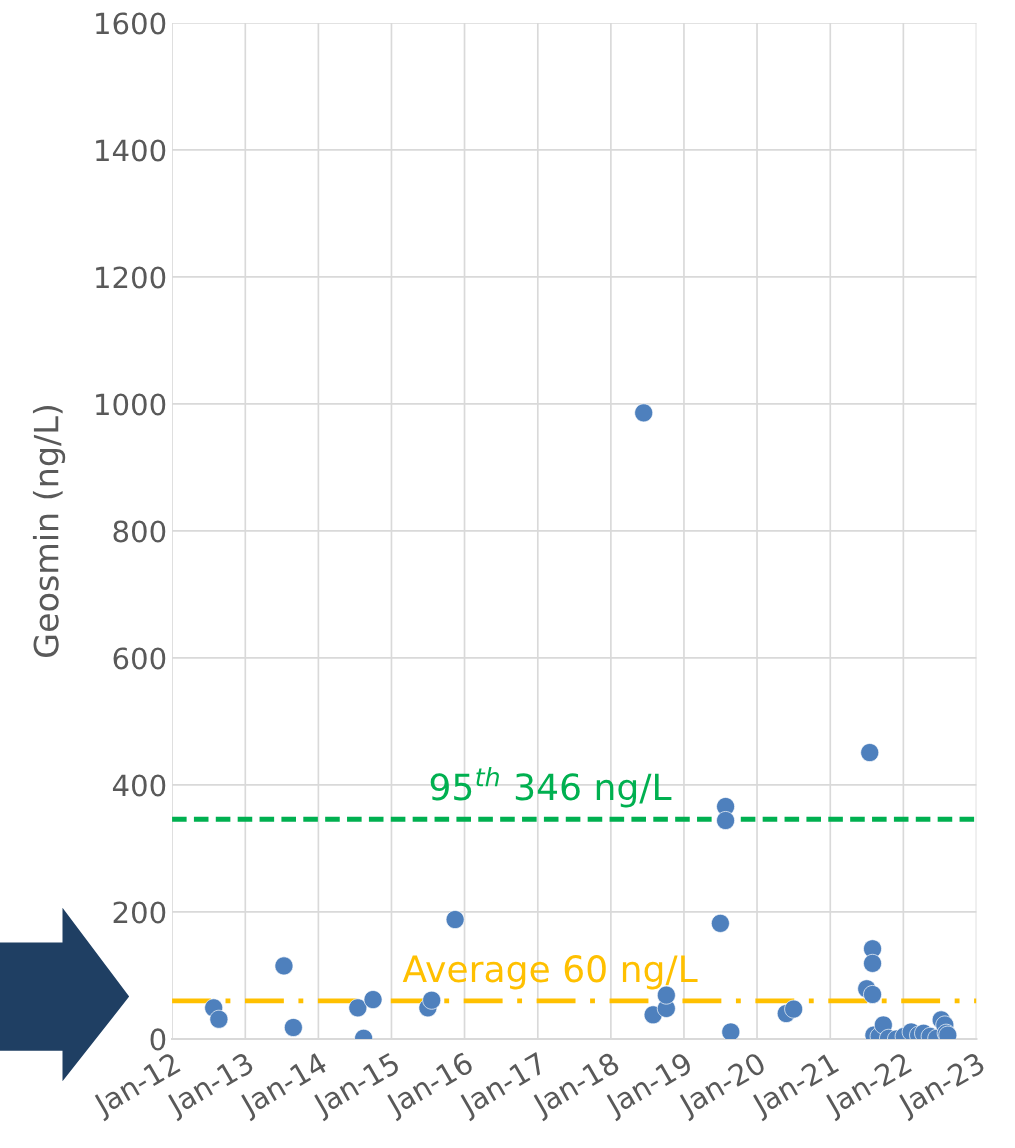 Image resolution: width=1015 pixels, height=1148 pixels. Describe the element at coordinates (551, 787) in the screenshot. I see `ref-line-label: 95$^{th}$ 346 ng/L` at that location.